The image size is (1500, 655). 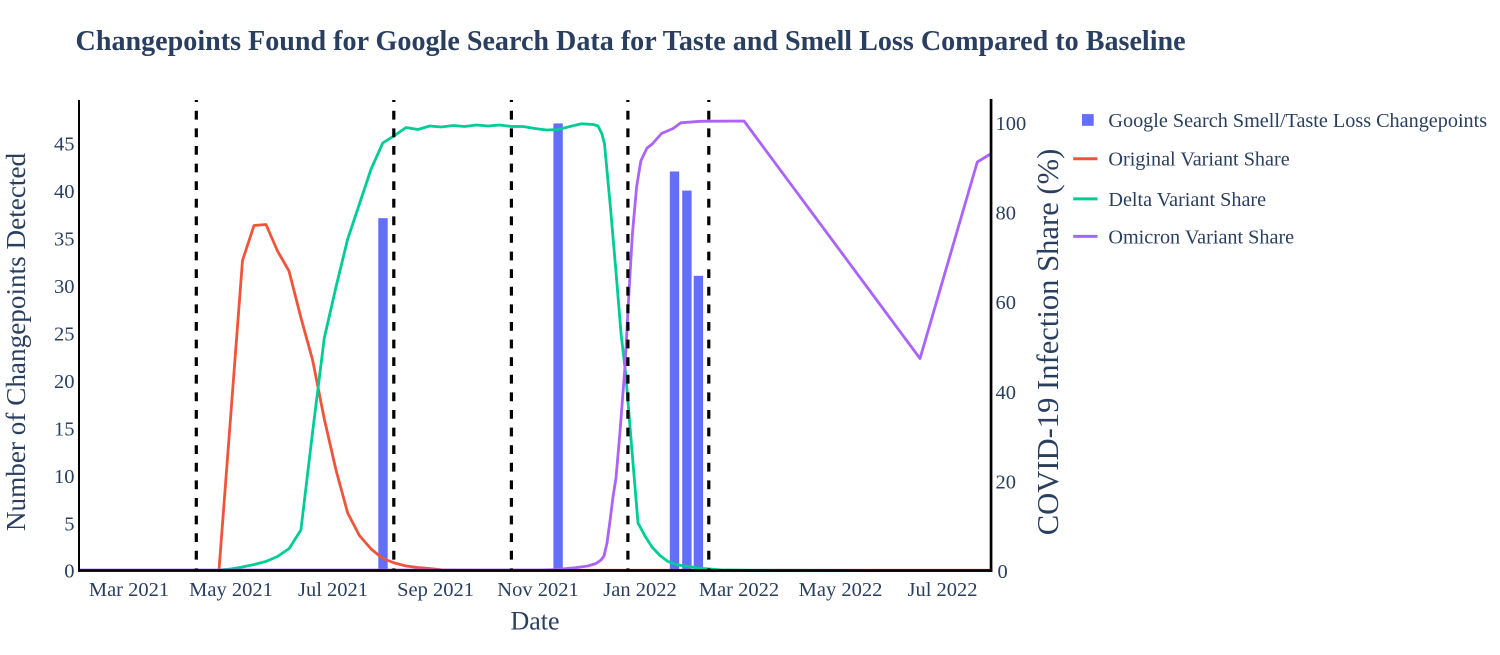 What do you see at coordinates (129, 590) in the screenshot?
I see `svg-text: Mar 2021` at bounding box center [129, 590].